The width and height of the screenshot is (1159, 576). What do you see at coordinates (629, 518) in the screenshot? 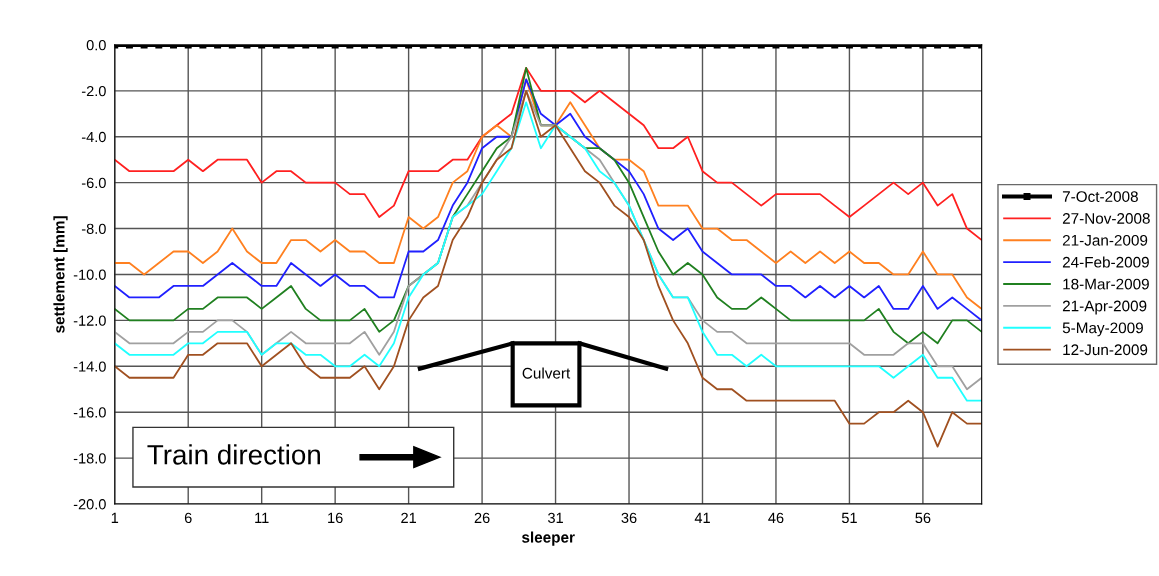
I see `x-tick-label: 36` at bounding box center [629, 518].